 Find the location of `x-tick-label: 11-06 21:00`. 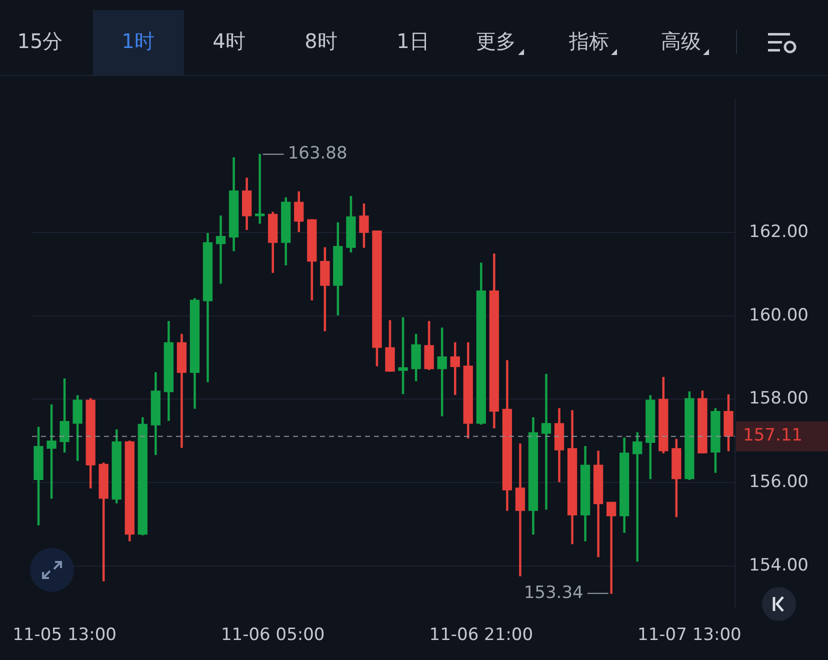

x-tick-label: 11-06 21:00 is located at coordinates (481, 635).